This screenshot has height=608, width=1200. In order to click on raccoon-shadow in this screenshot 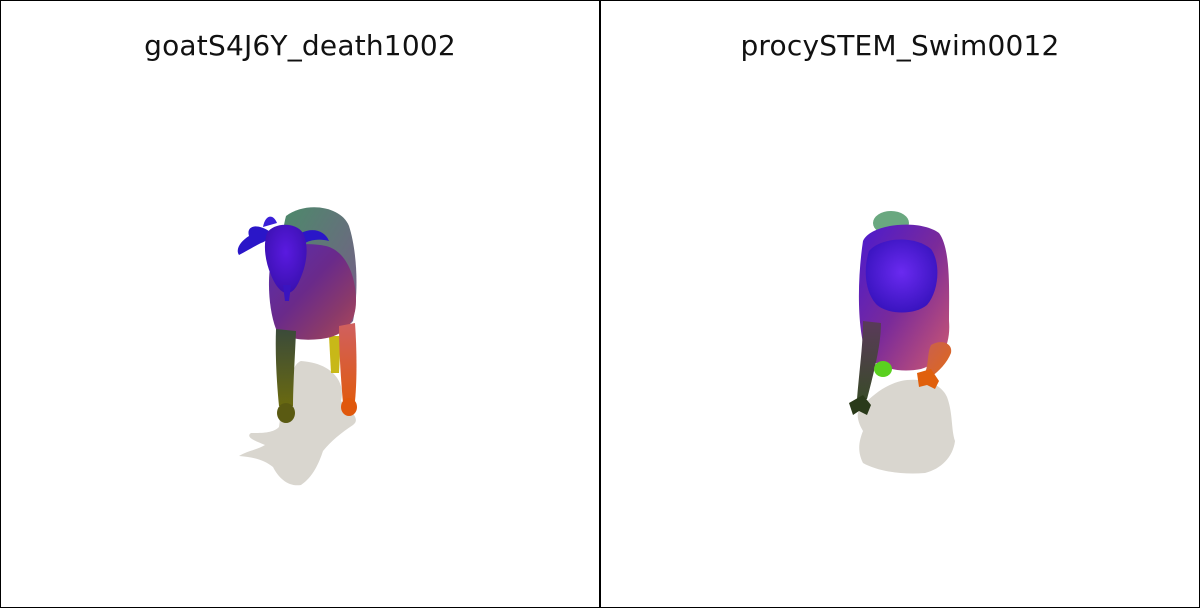, I will do `click(906, 426)`.